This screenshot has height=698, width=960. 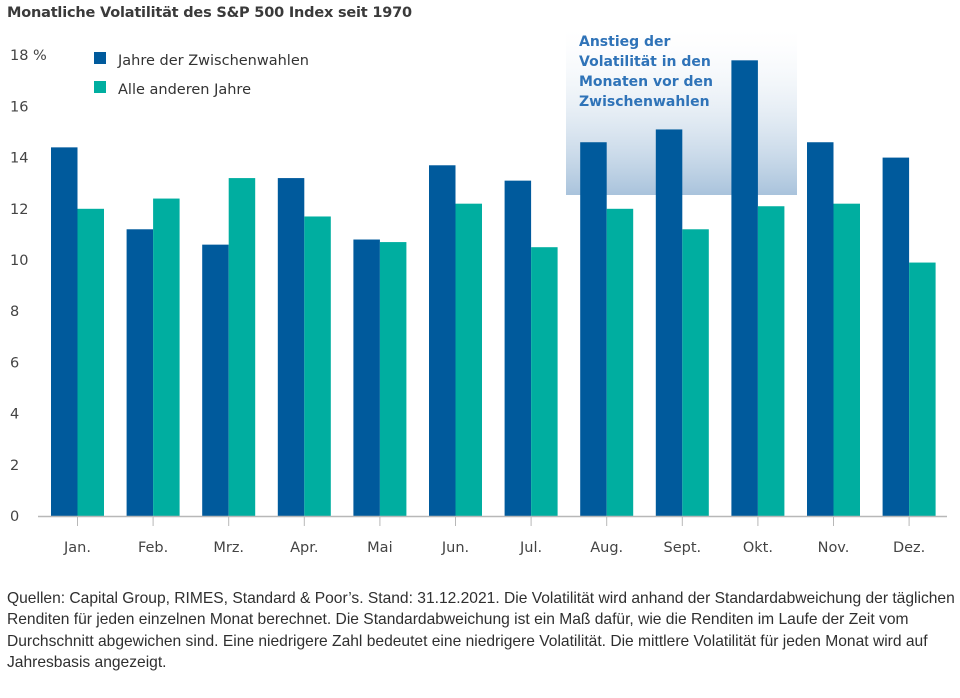 What do you see at coordinates (19, 159) in the screenshot?
I see `y-tick-label: 14` at bounding box center [19, 159].